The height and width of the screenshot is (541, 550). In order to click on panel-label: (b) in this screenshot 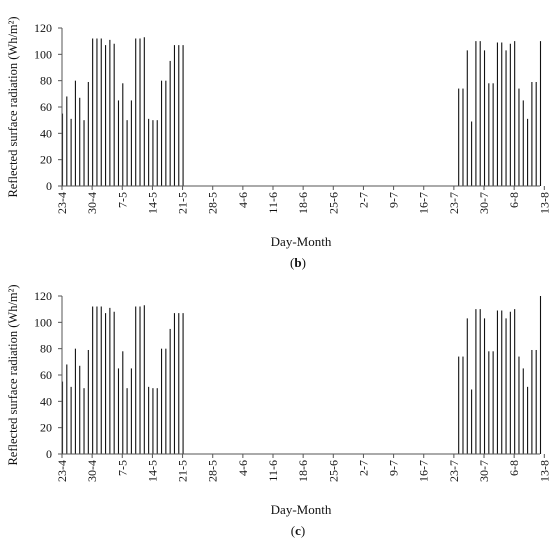, I will do `click(298, 262)`.